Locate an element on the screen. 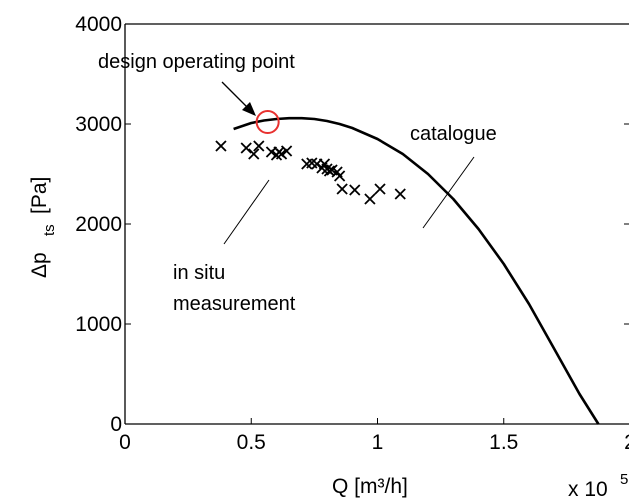  x-tick-label: 1 is located at coordinates (378, 442).